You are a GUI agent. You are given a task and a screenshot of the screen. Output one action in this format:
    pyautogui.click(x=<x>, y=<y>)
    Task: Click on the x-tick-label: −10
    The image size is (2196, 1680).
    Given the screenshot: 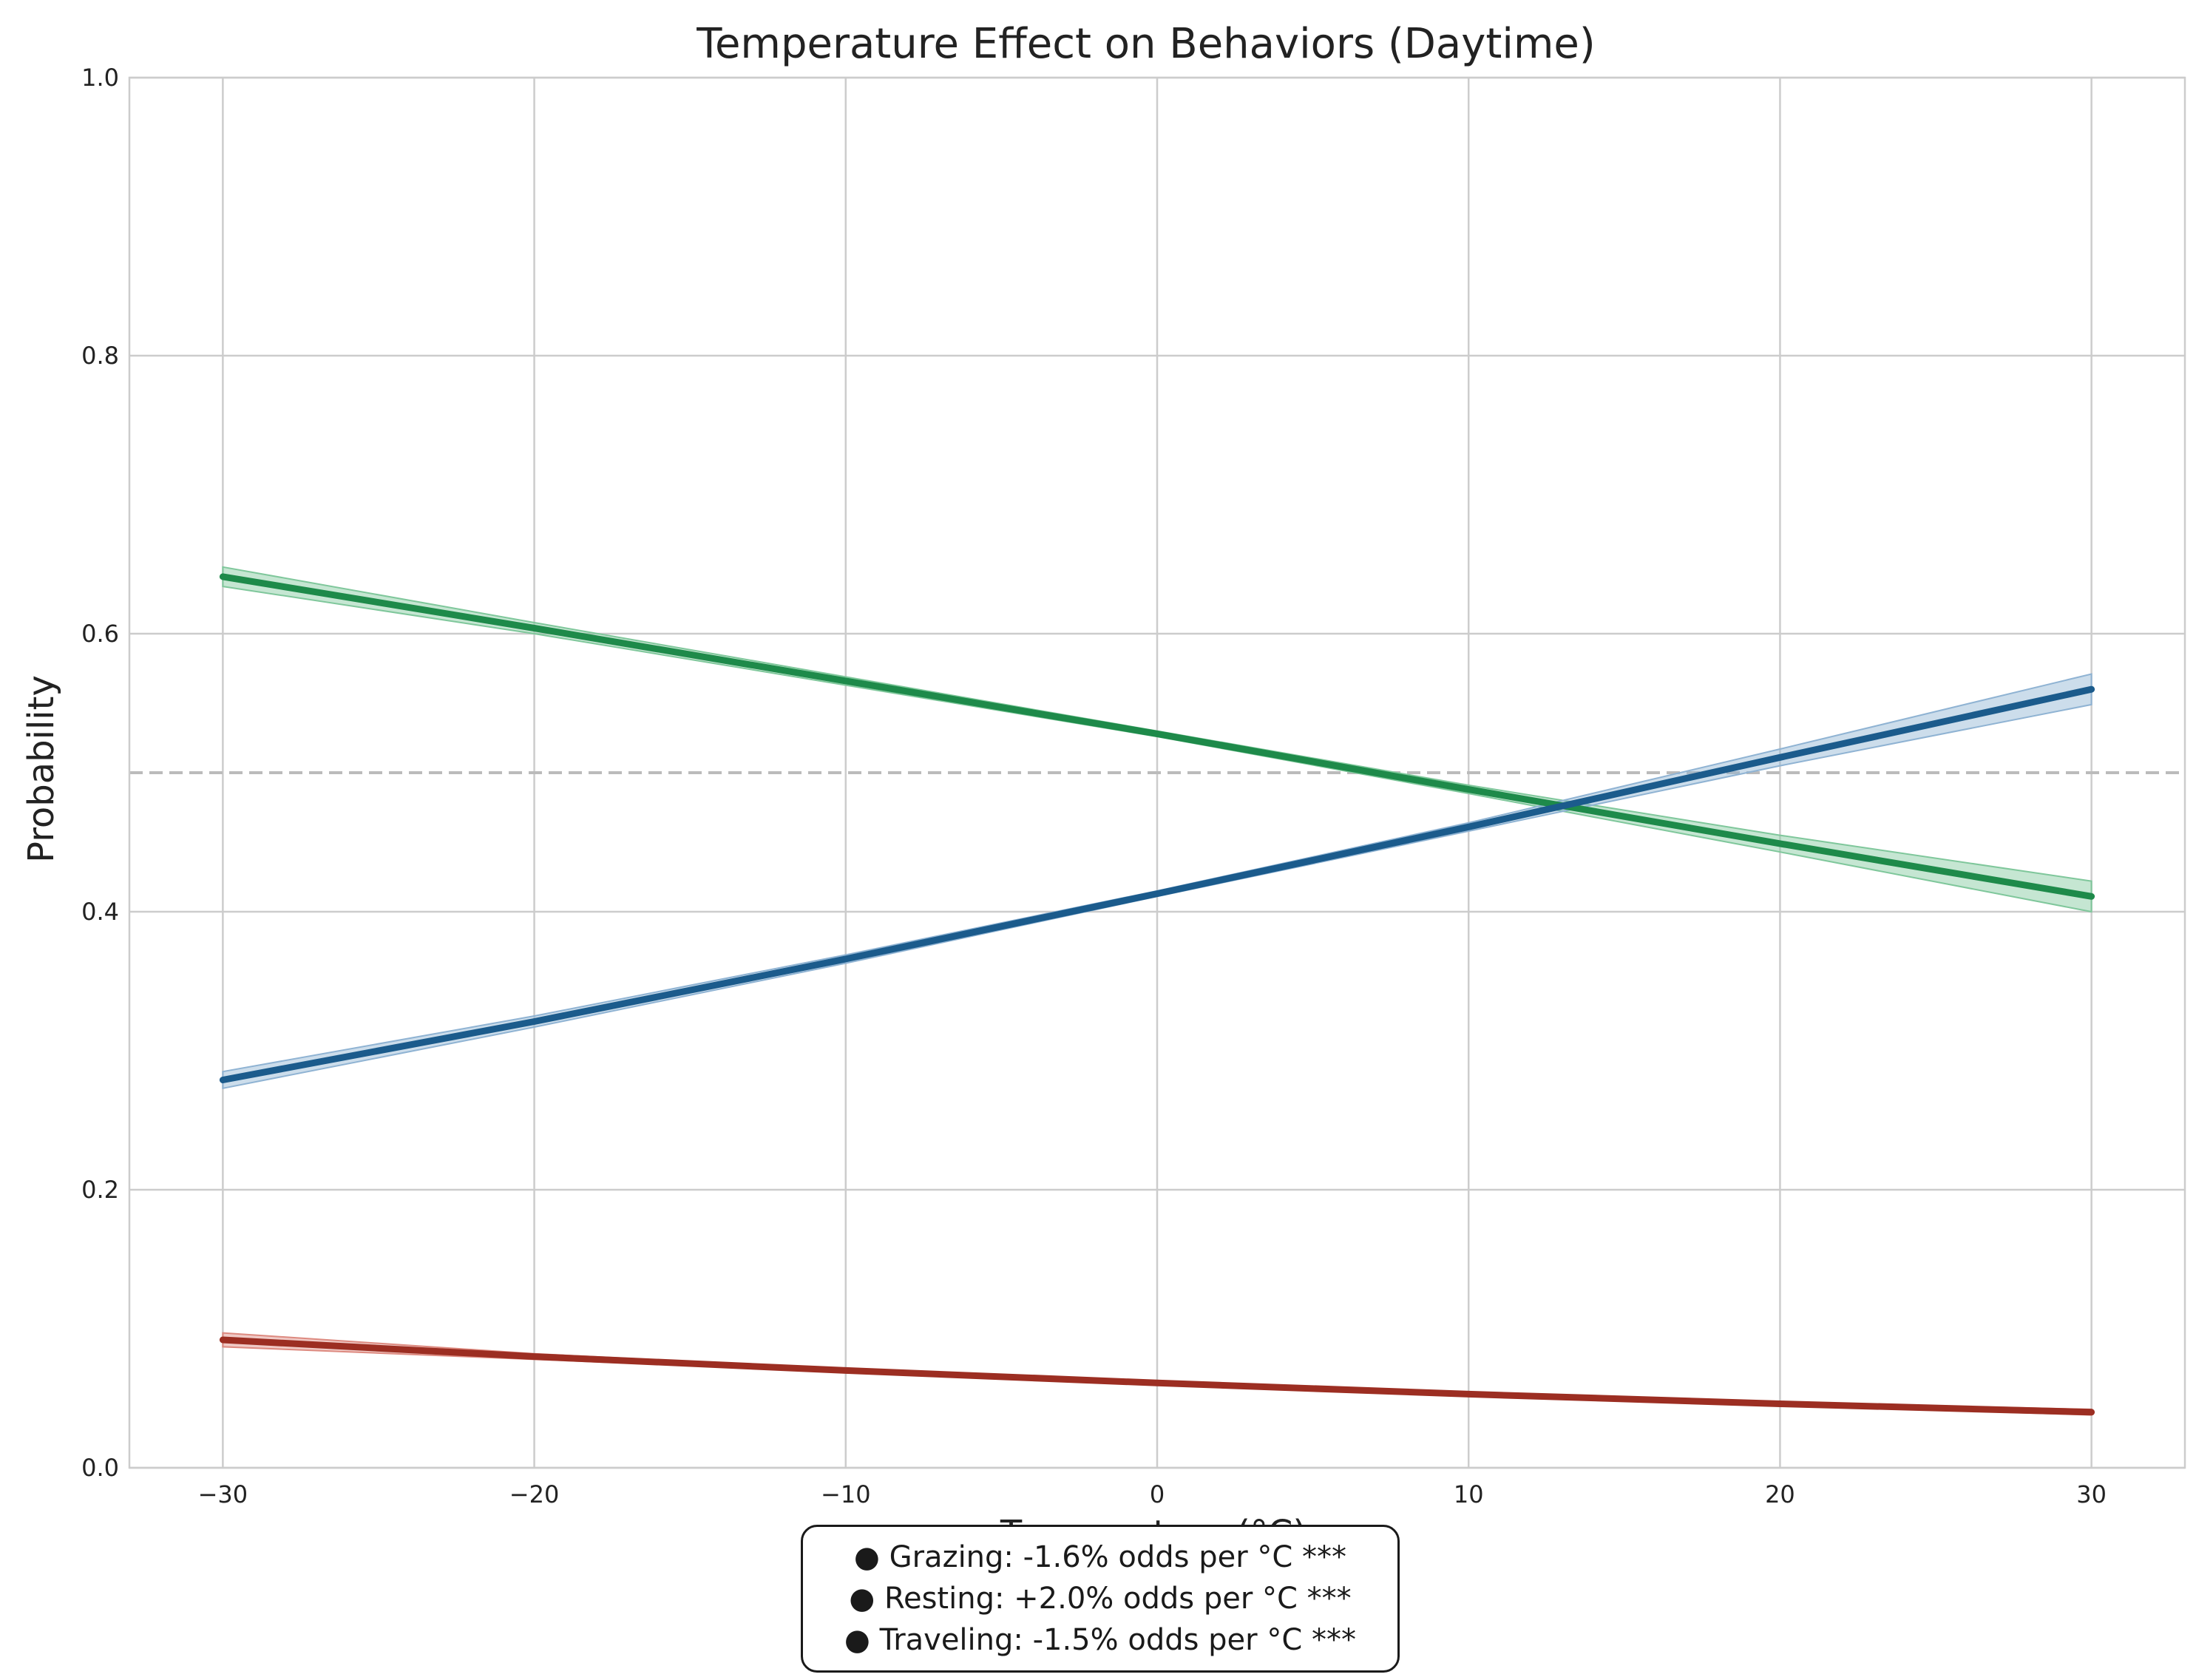 What is the action you would take?
    pyautogui.click(x=846, y=1494)
    